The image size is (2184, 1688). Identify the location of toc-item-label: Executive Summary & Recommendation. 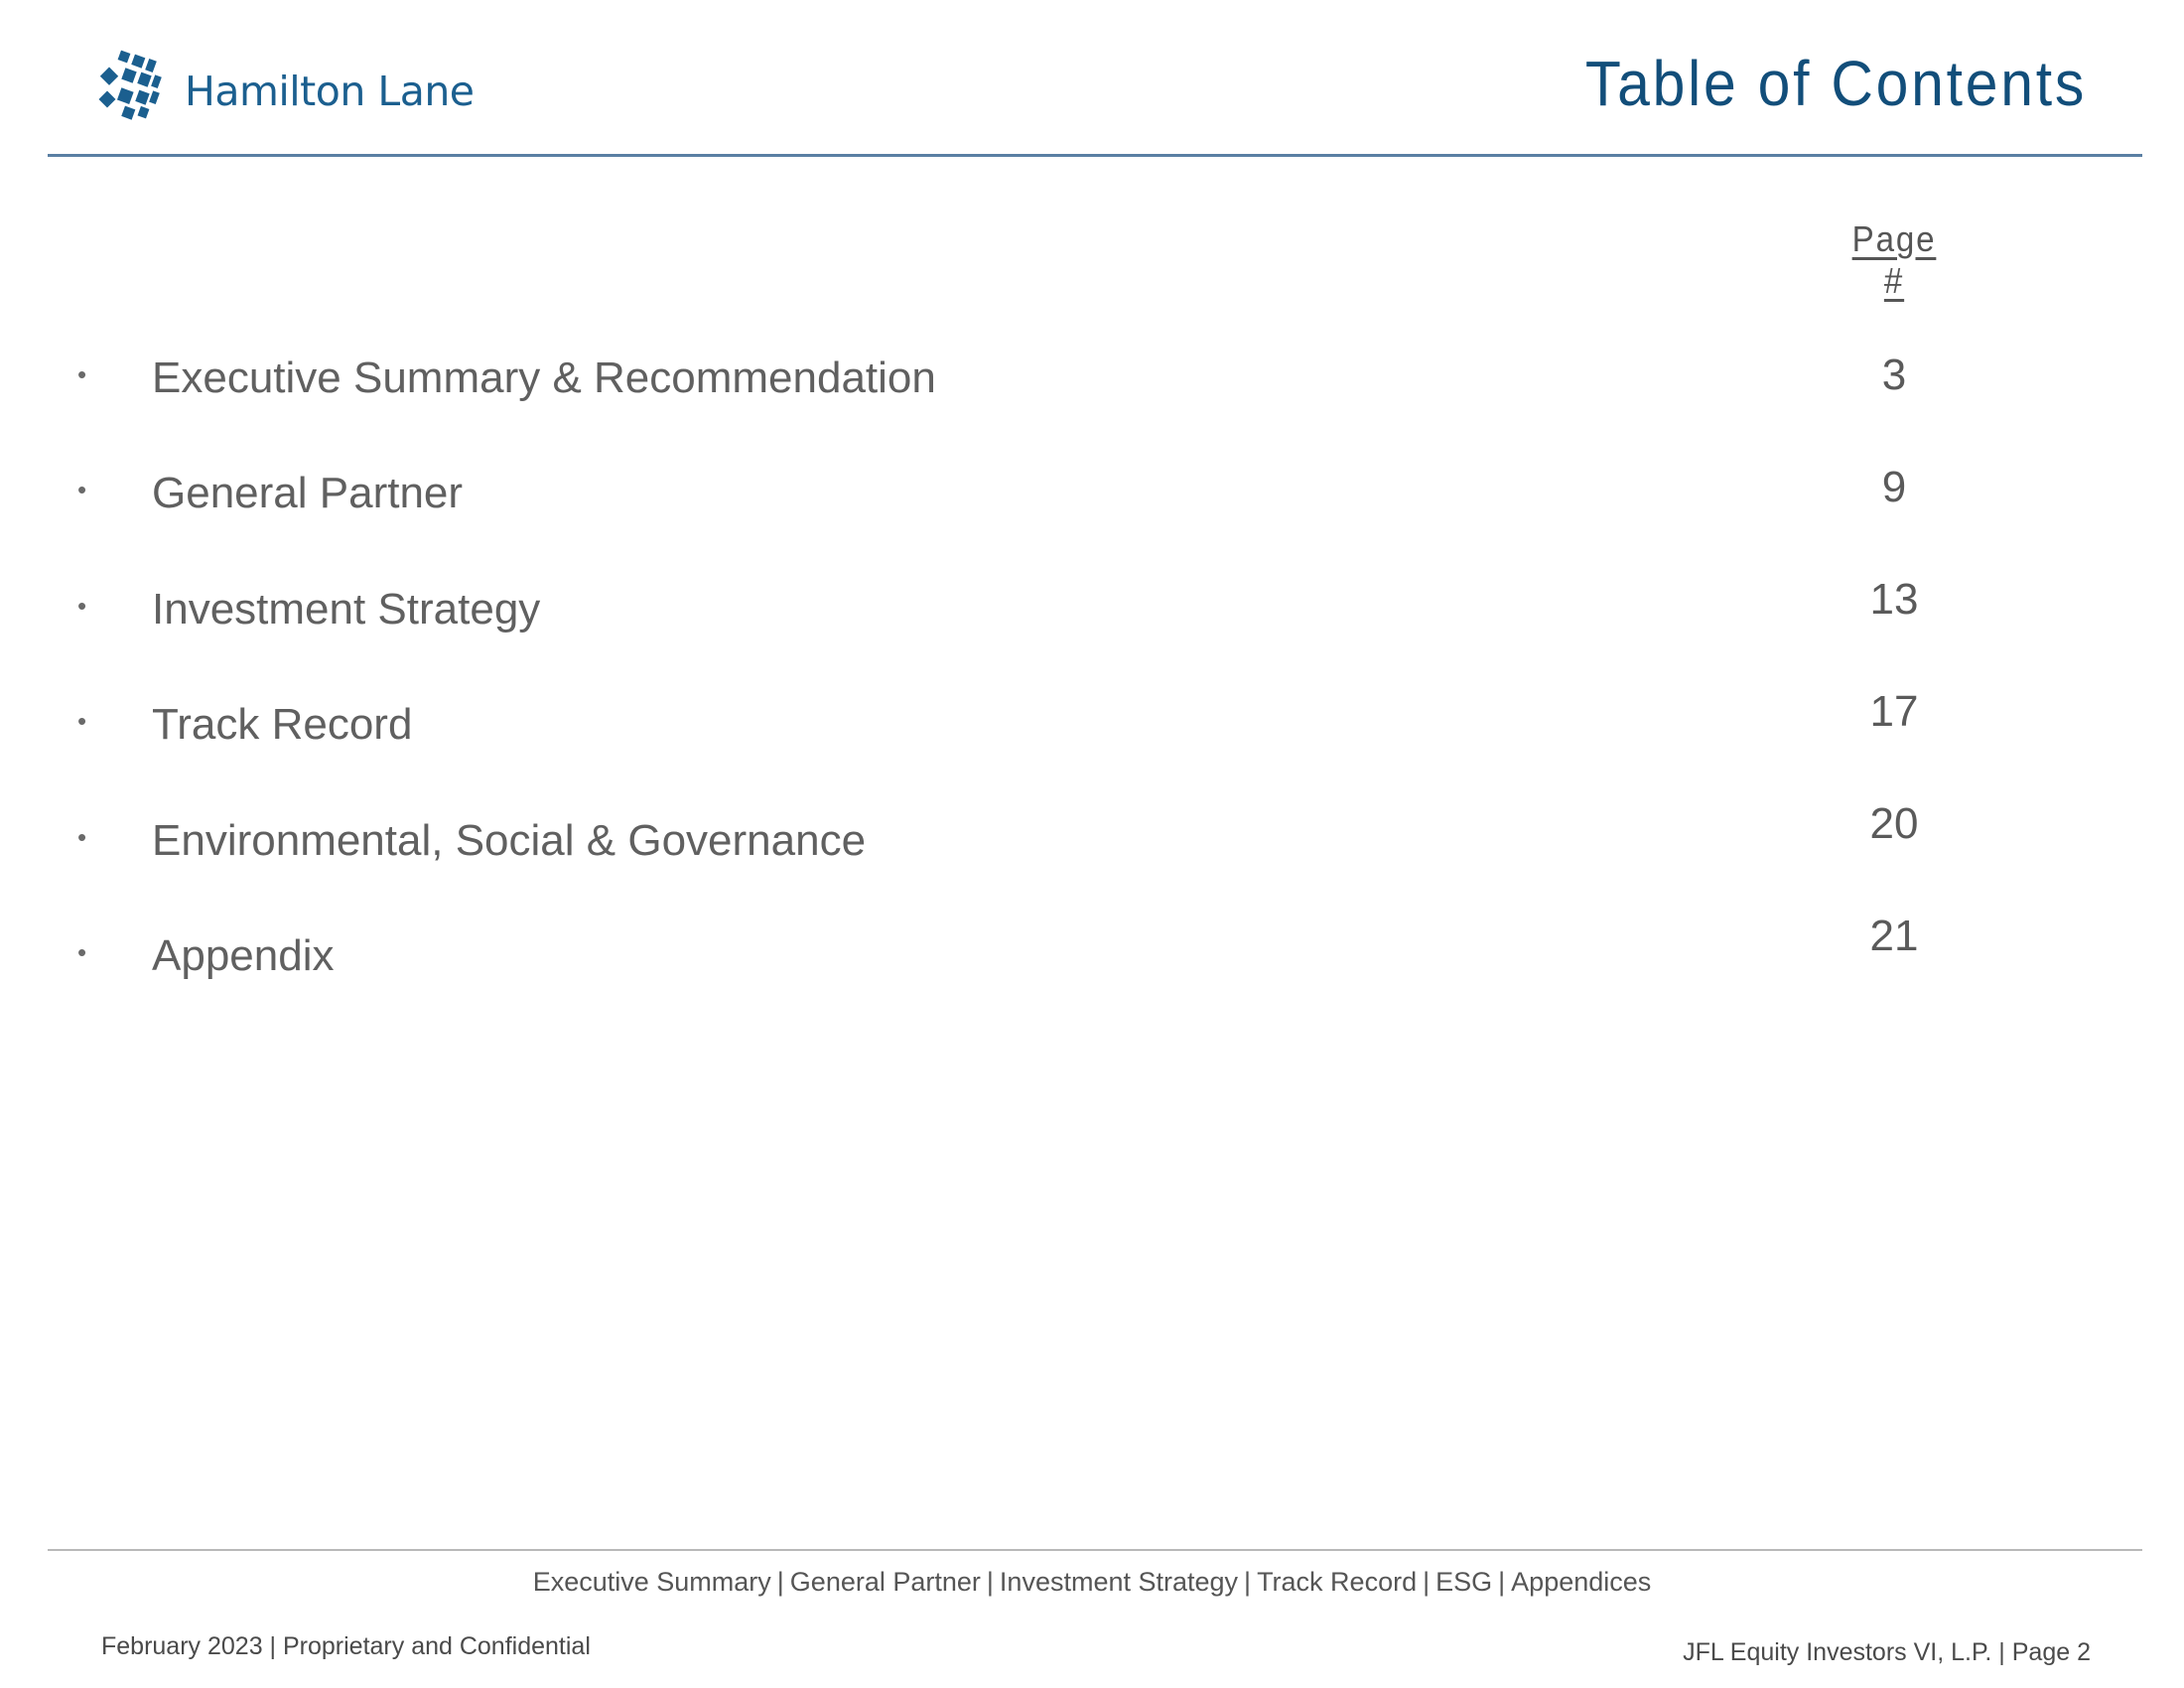
(544, 377).